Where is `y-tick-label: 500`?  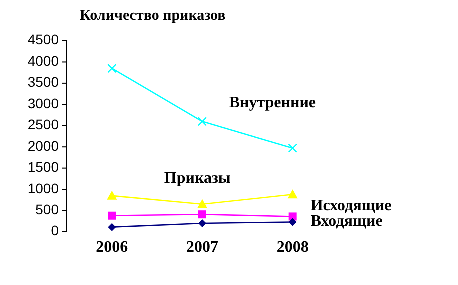
y-tick-label: 500 is located at coordinates (48, 209).